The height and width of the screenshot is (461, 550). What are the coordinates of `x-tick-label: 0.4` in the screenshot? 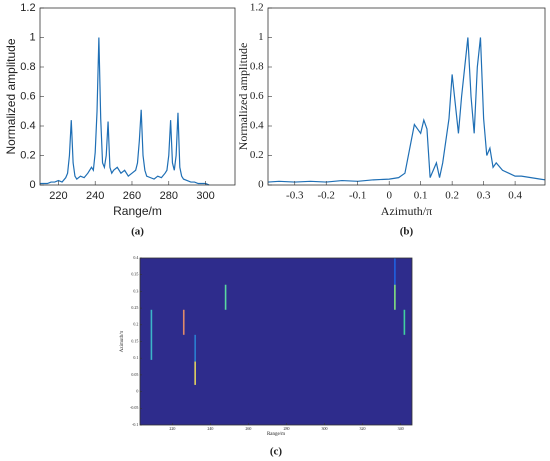 It's located at (515, 196).